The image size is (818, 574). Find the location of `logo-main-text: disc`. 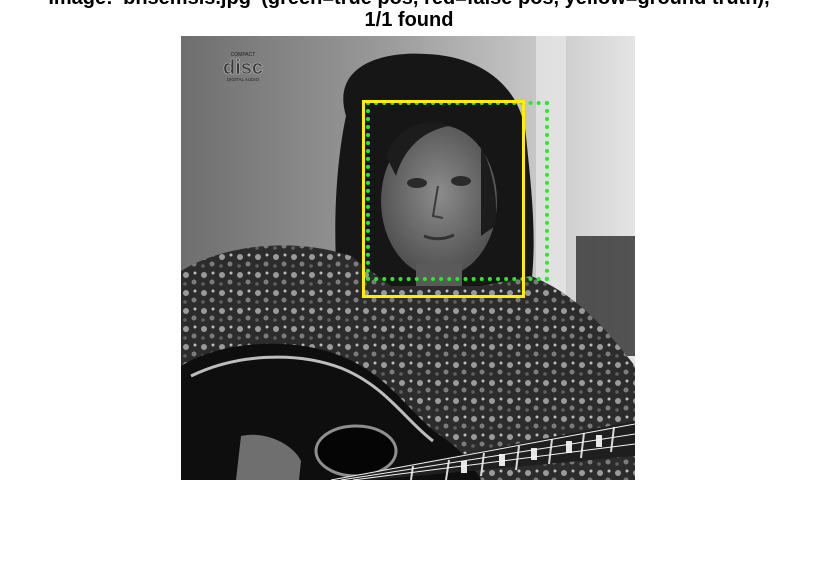

logo-main-text: disc is located at coordinates (243, 68).